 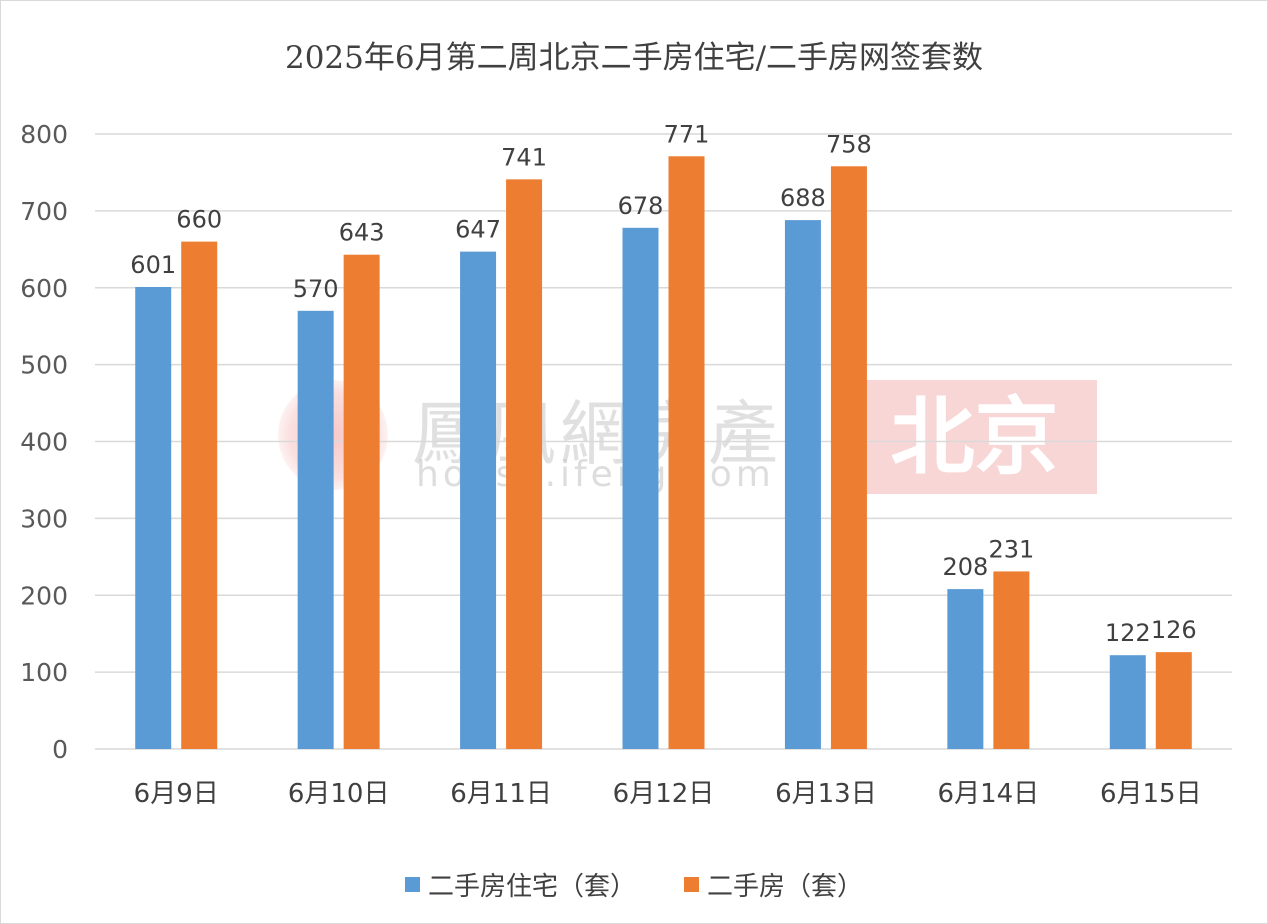 What do you see at coordinates (44, 518) in the screenshot?
I see `y-tick-label: 300` at bounding box center [44, 518].